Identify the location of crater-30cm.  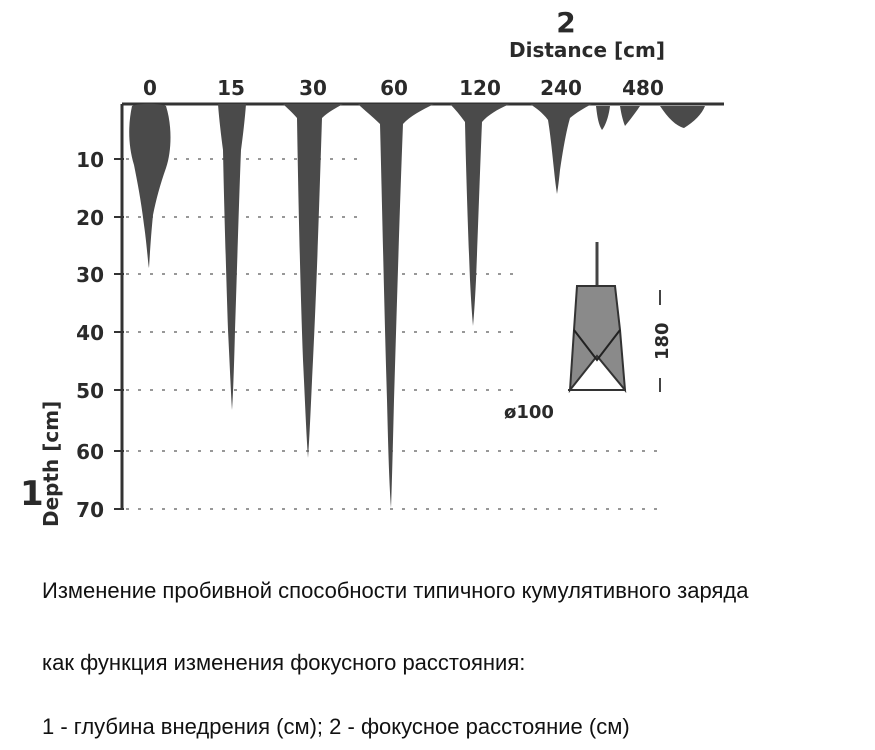
(313, 281).